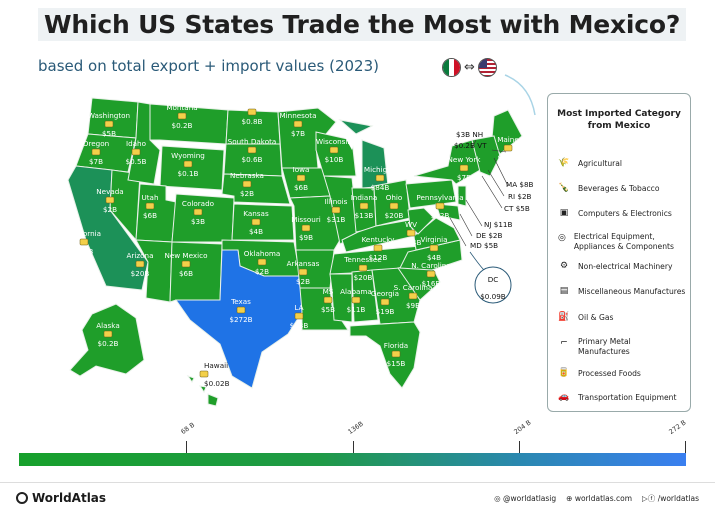 The height and width of the screenshot is (511, 715). Describe the element at coordinates (96, 143) in the screenshot. I see `state-label: Oregon` at that location.